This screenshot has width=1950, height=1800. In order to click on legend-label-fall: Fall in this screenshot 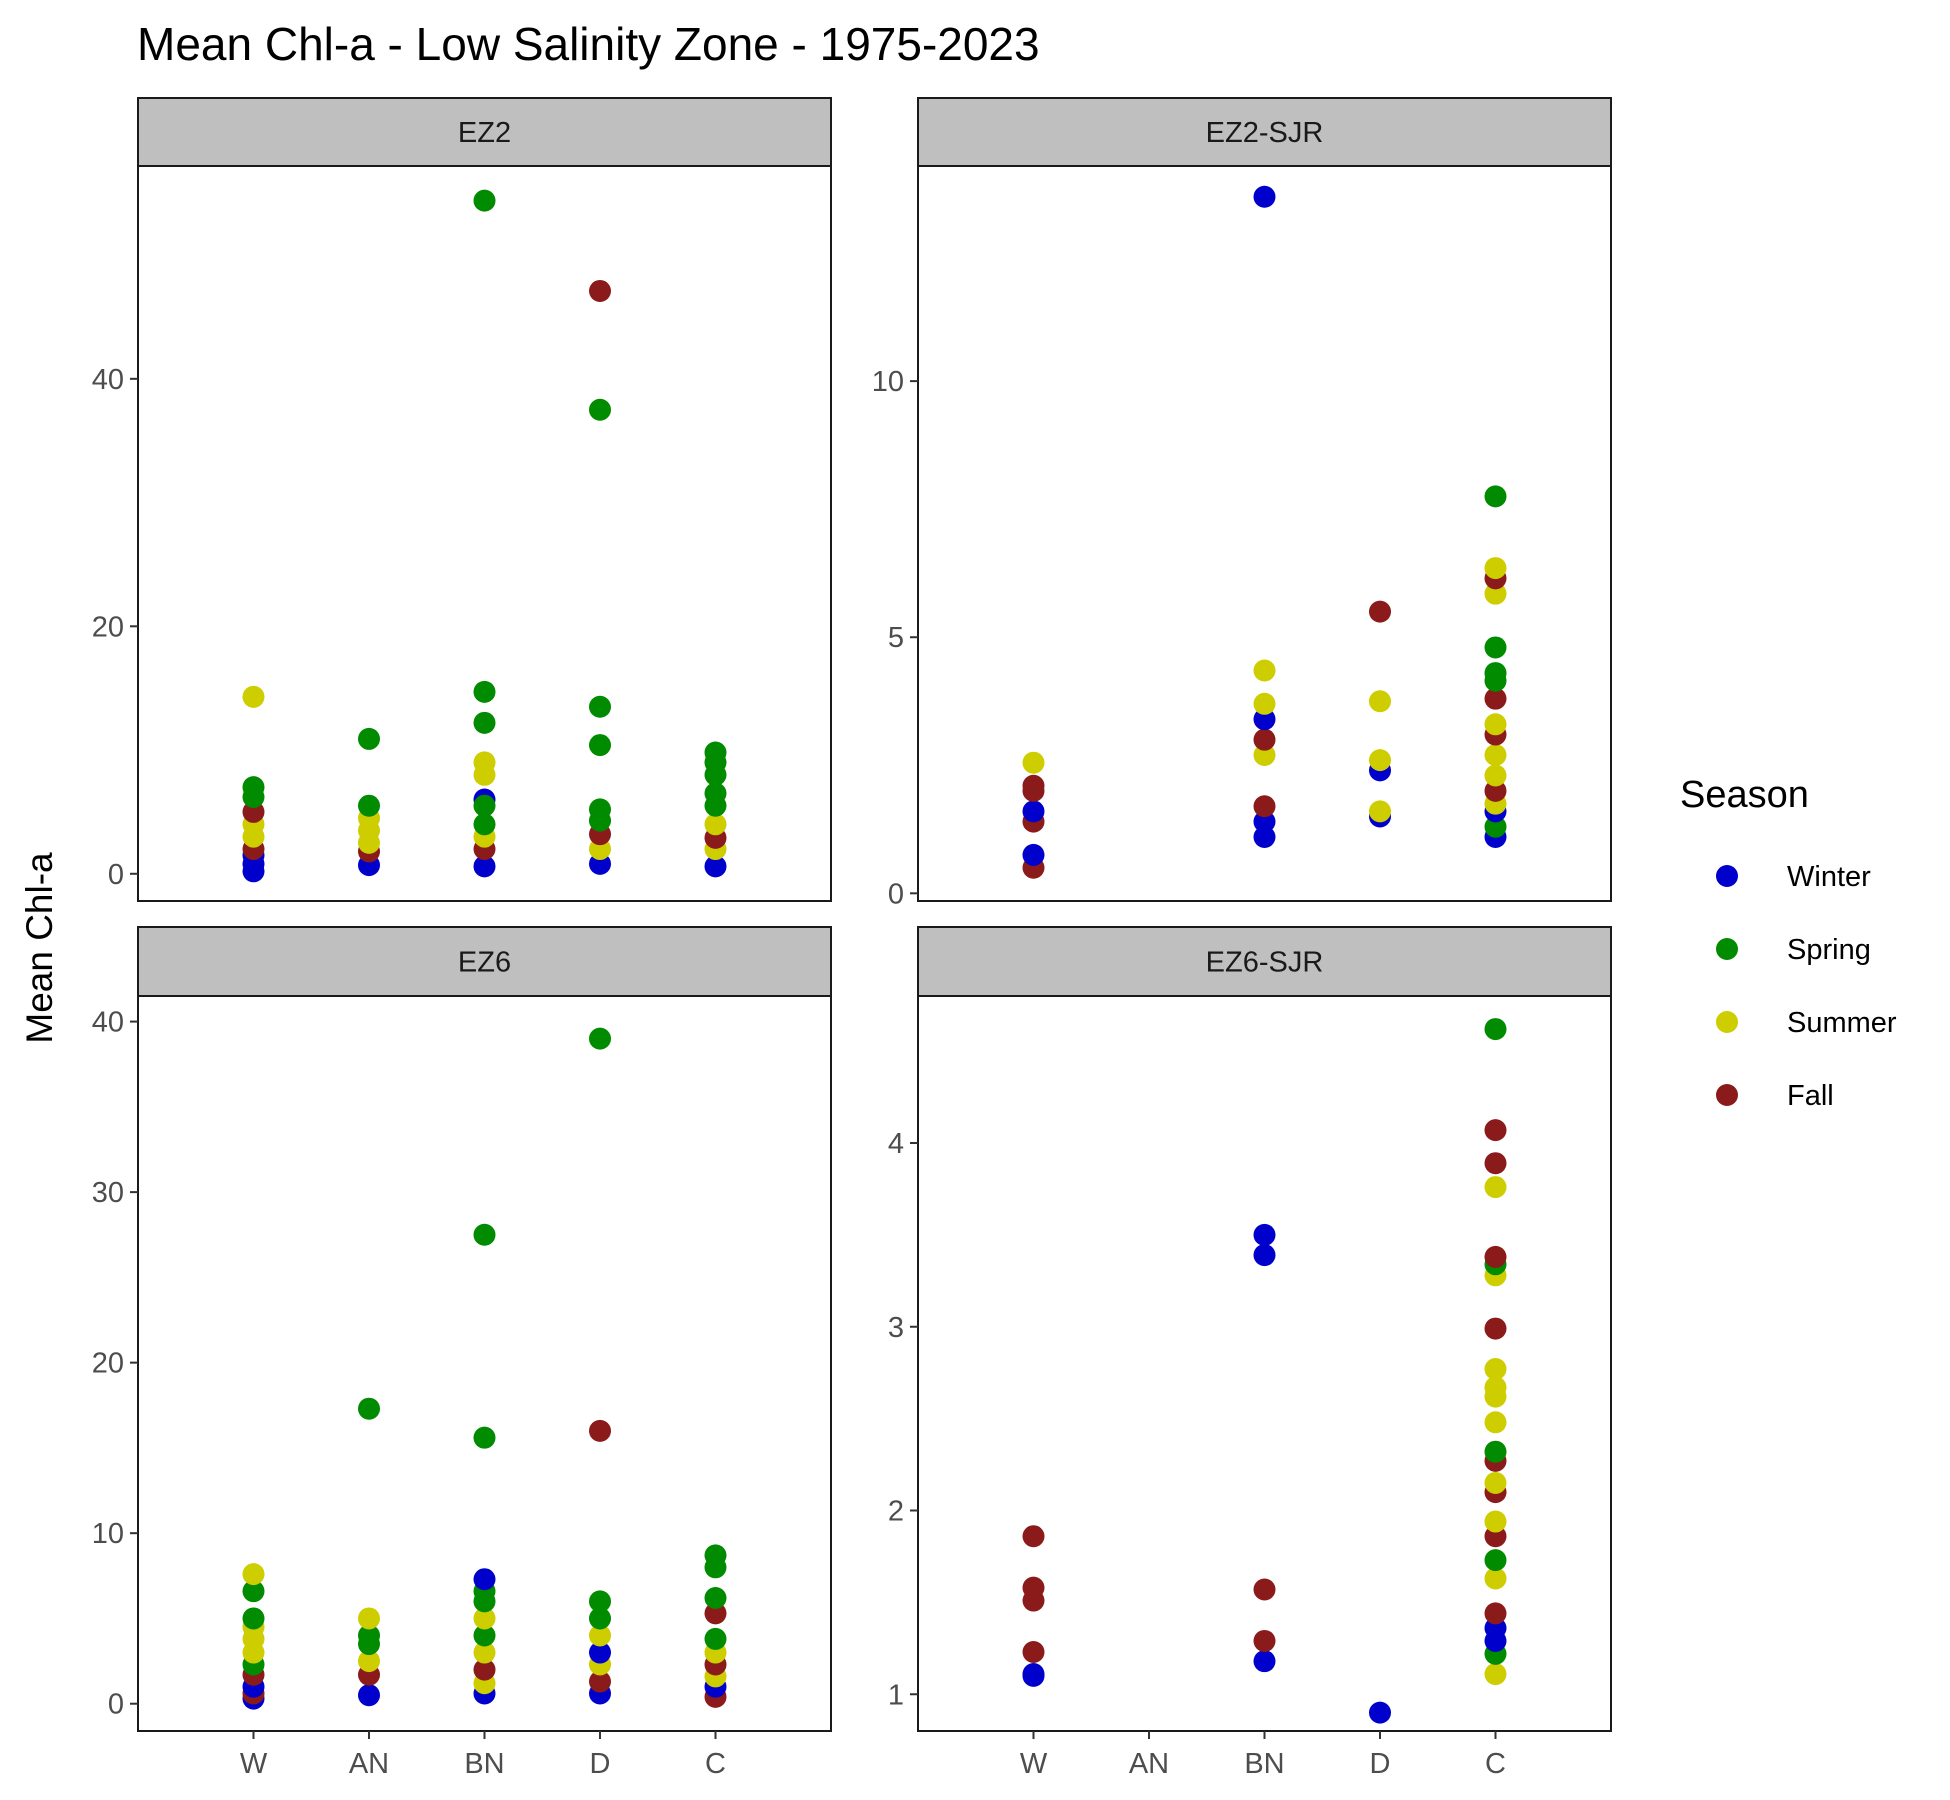, I will do `click(1810, 1096)`.